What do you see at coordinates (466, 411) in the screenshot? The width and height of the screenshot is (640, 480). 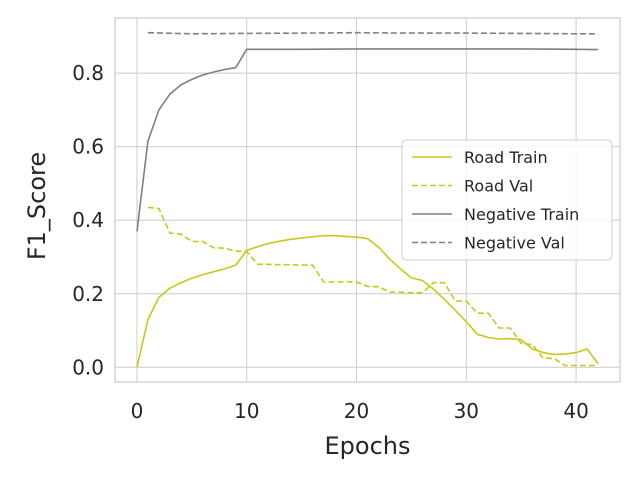 I see `x-tick-label: 30` at bounding box center [466, 411].